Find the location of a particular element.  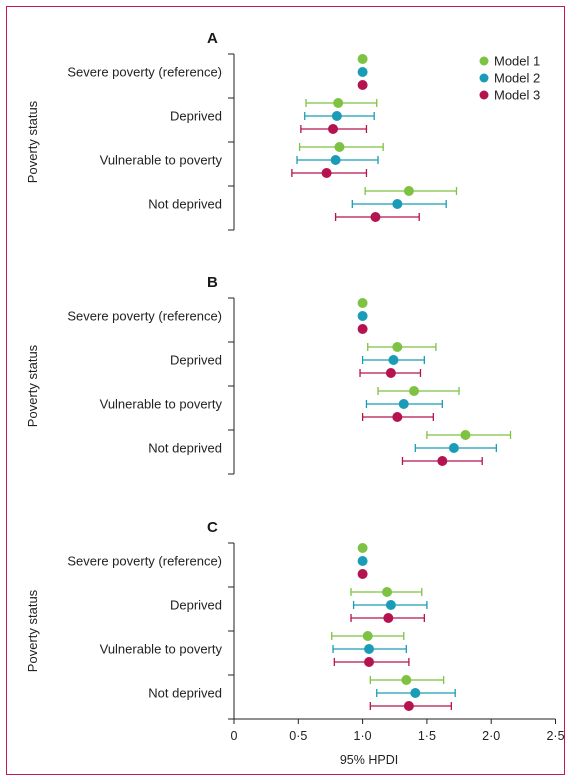

x-tick-label: 2·0 is located at coordinates (491, 736).